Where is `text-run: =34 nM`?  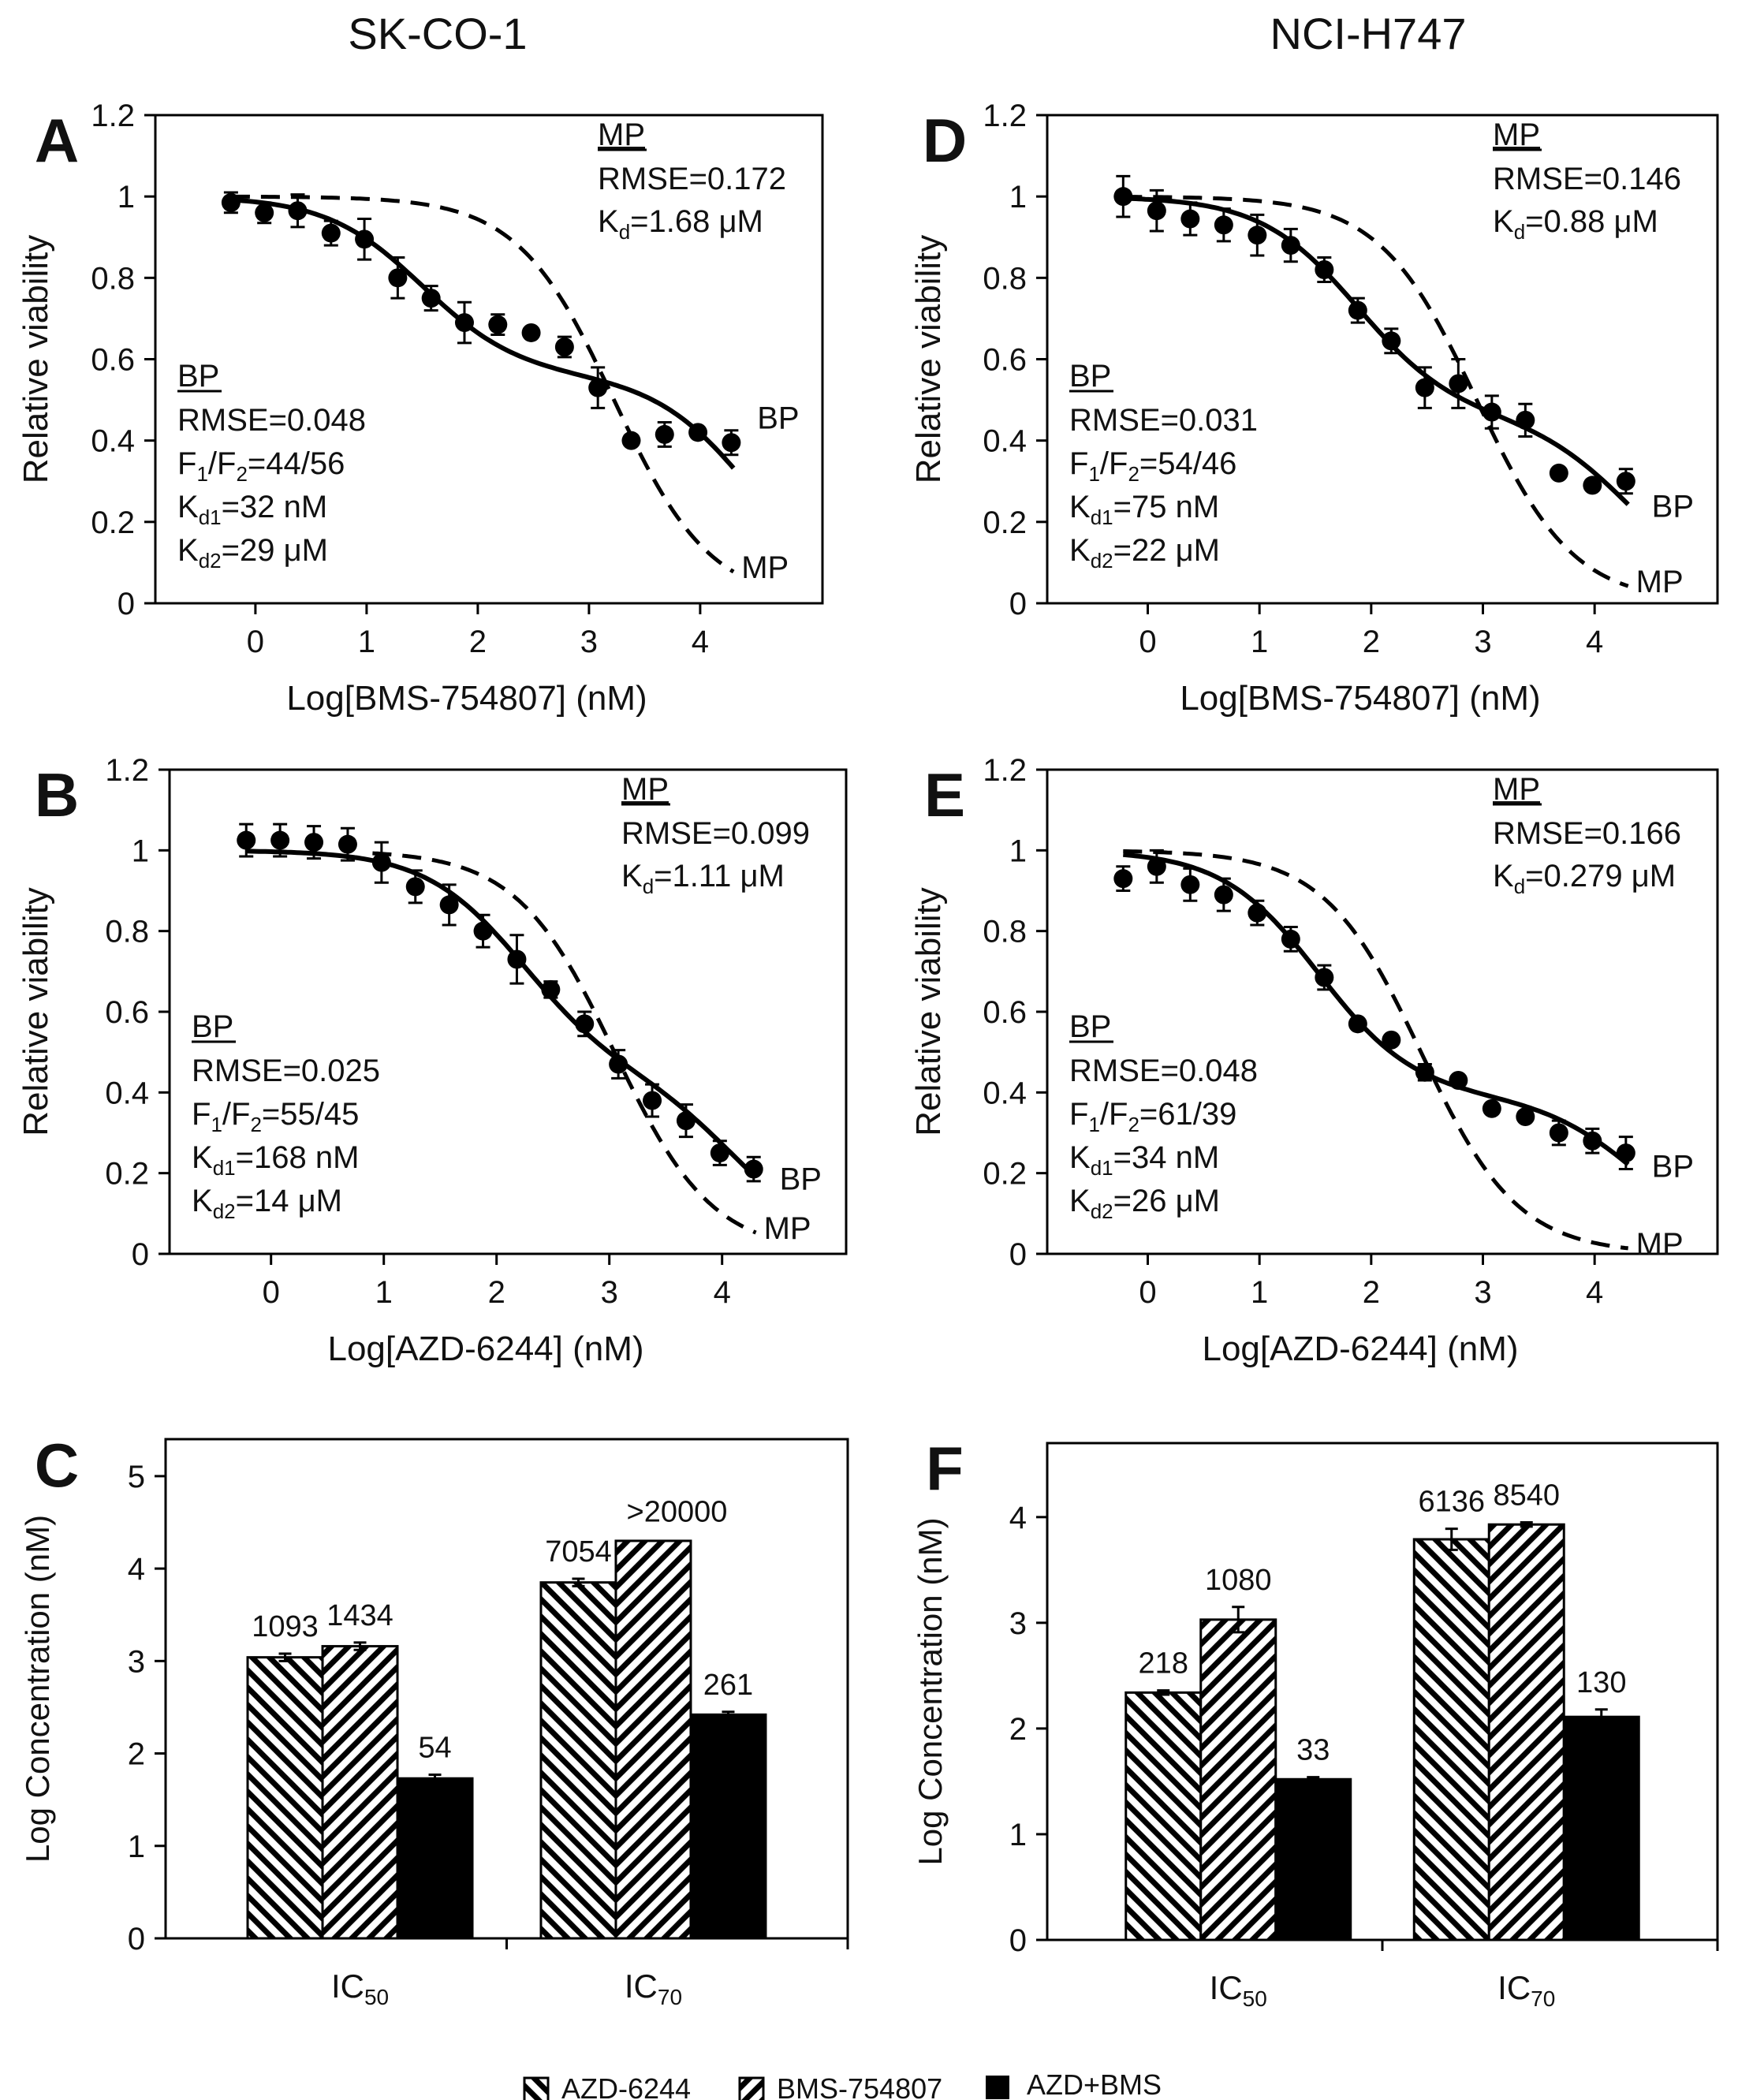
text-run: =34 nM is located at coordinates (1166, 1157).